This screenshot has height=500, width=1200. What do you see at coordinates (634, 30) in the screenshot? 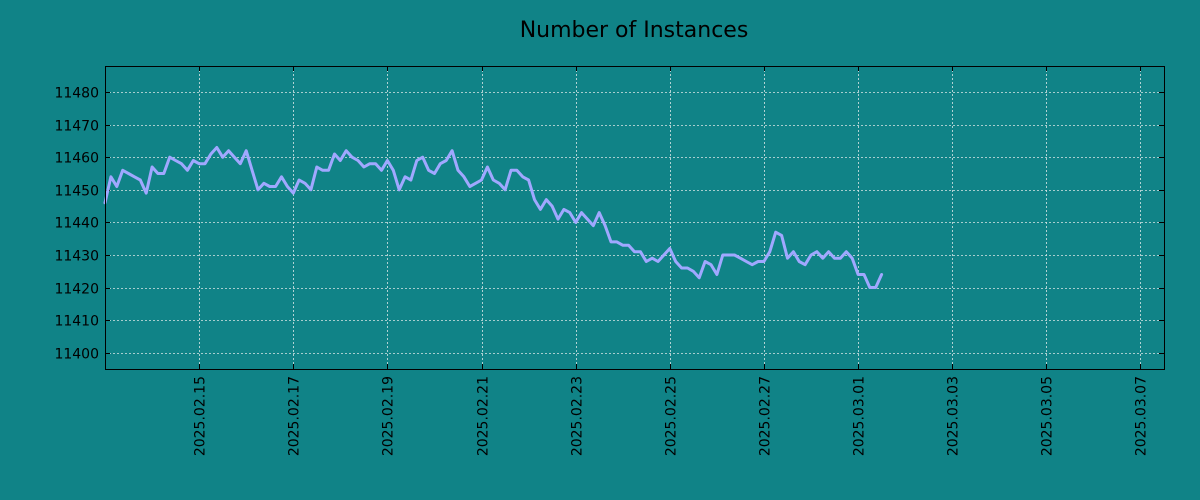
I see `chart-title: Number of Instances` at bounding box center [634, 30].